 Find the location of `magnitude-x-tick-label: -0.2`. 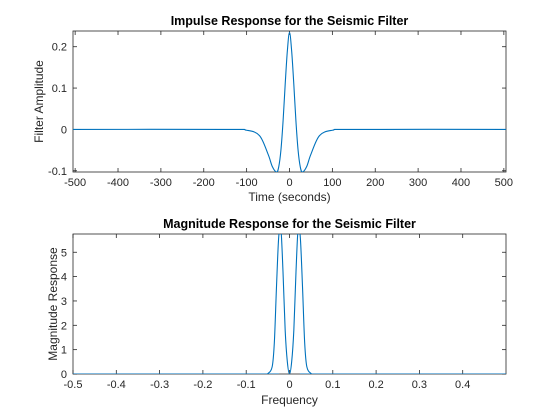

magnitude-x-tick-label: -0.2 is located at coordinates (202, 385).